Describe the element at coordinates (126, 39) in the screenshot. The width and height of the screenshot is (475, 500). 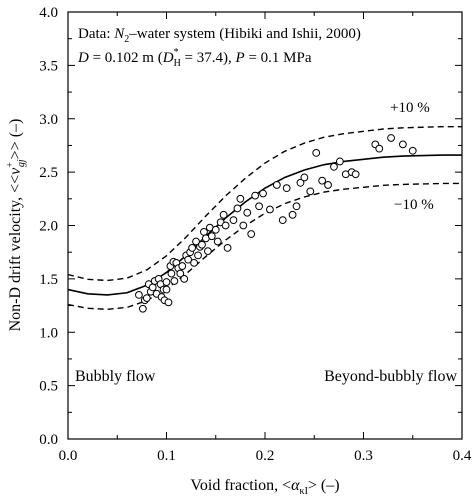
I see `annotation-1-c: 2` at that location.